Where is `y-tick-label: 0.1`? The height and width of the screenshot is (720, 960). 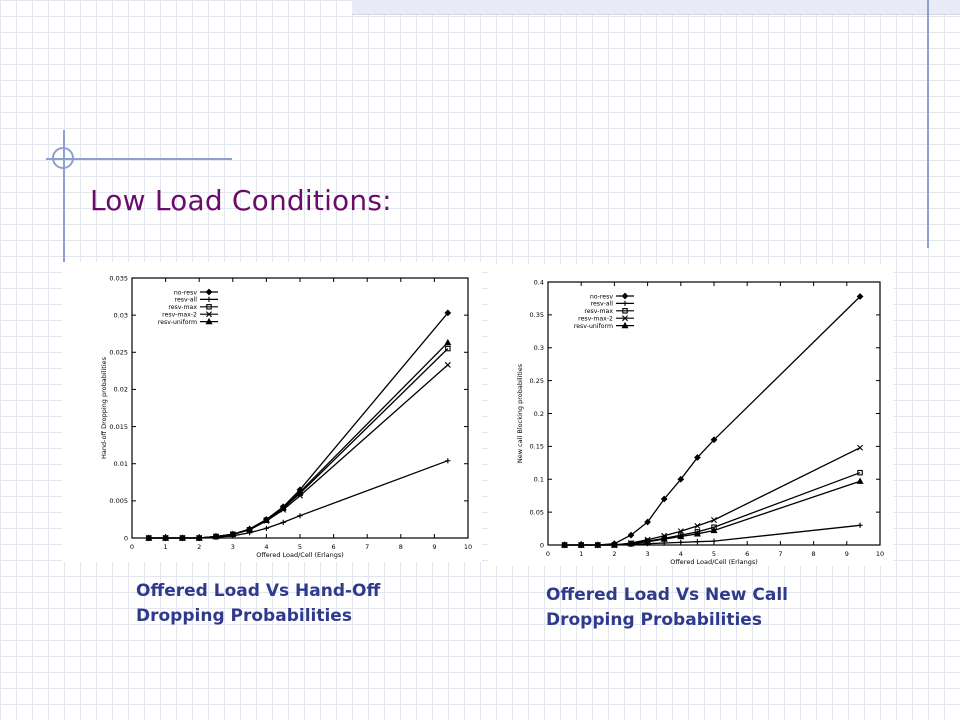 y-tick-label: 0.1 is located at coordinates (539, 480).